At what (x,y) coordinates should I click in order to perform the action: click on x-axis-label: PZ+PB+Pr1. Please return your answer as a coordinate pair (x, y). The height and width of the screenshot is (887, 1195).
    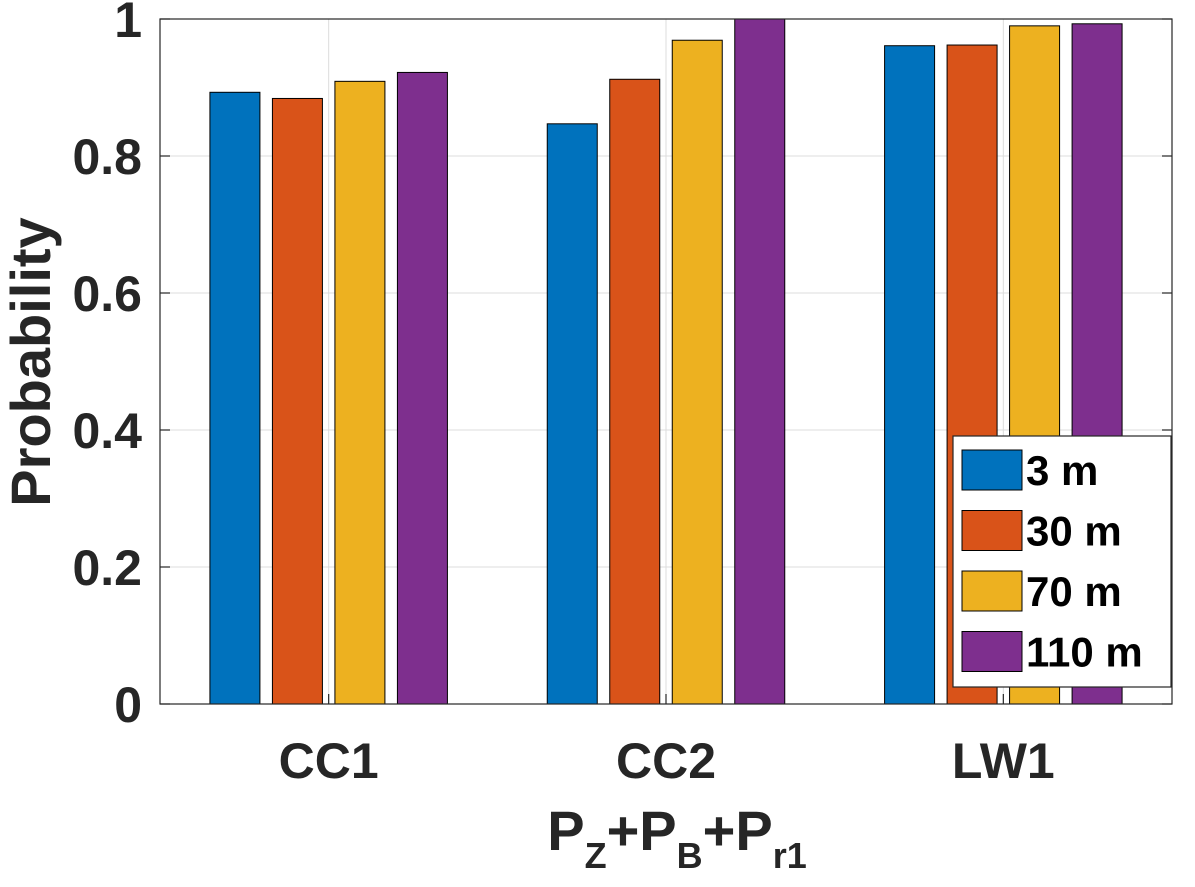
    Looking at the image, I should click on (677, 837).